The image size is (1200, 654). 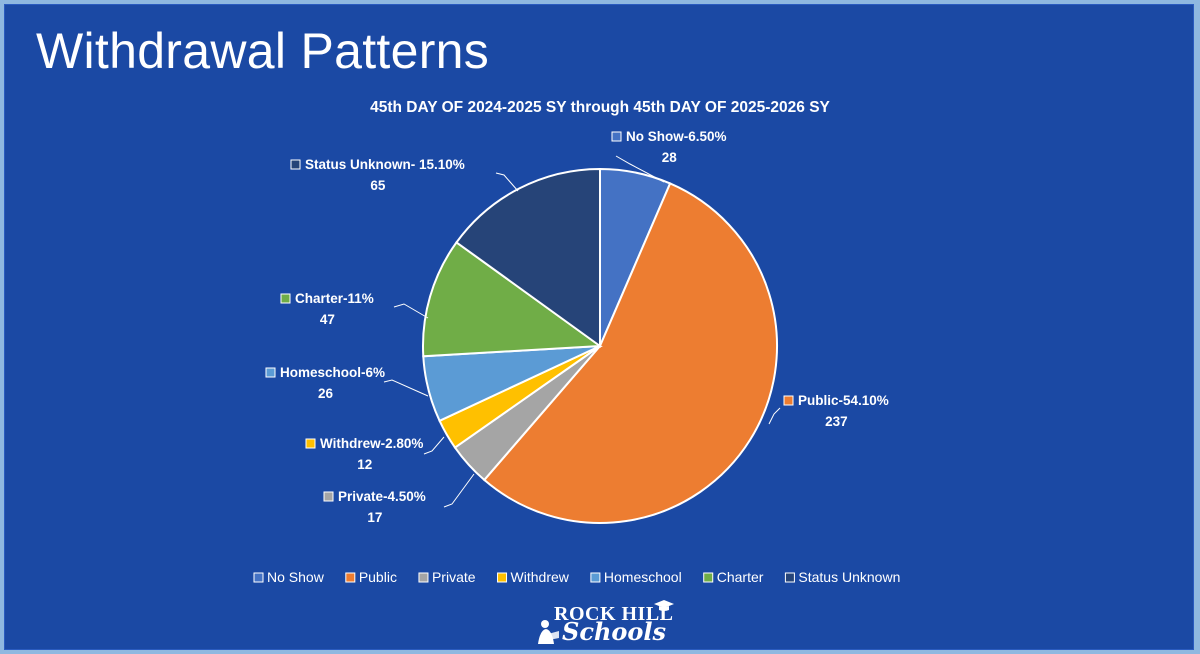 What do you see at coordinates (374, 517) in the screenshot?
I see `data-value-private: 17` at bounding box center [374, 517].